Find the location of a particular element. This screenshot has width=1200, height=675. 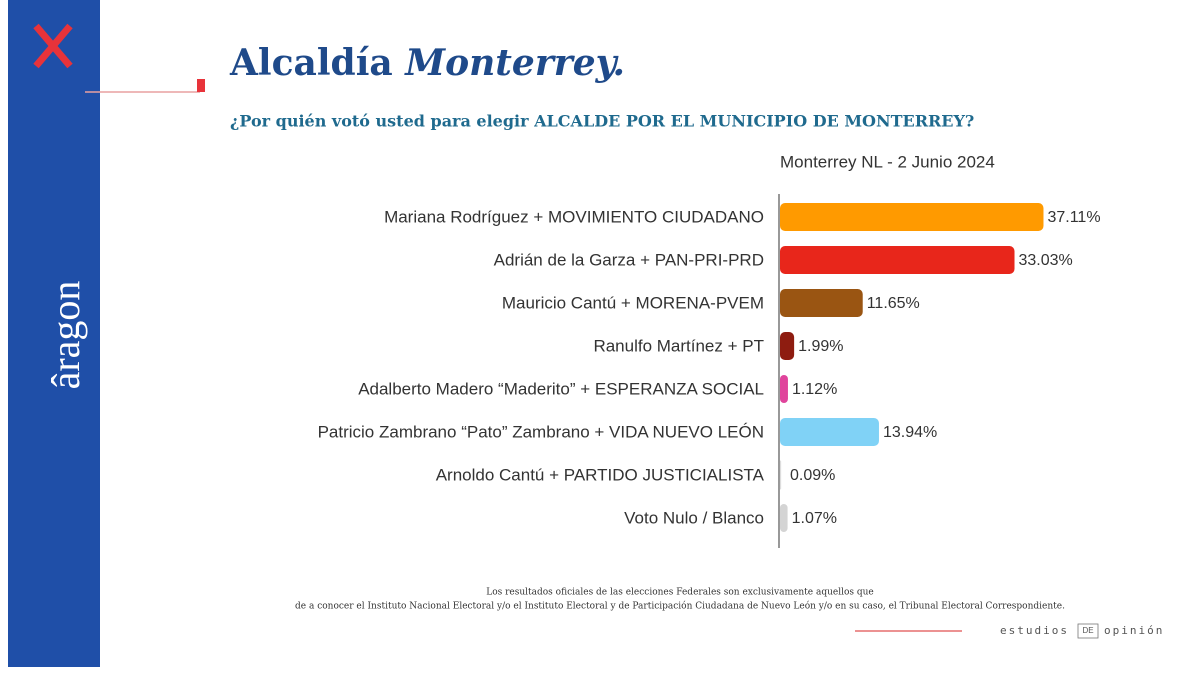

value-label: 1.99% is located at coordinates (820, 346).